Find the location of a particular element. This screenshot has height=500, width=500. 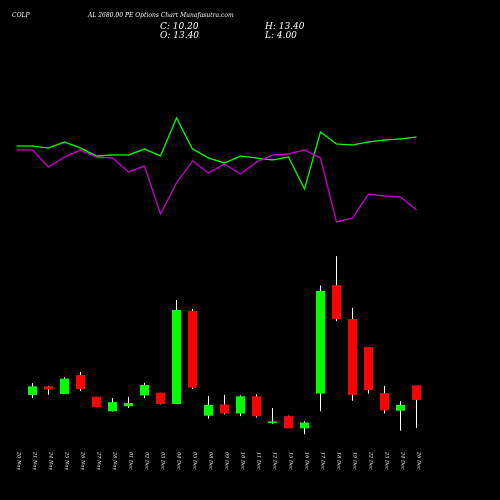

x-tick-label: 15 Dec is located at coordinates (291, 461).